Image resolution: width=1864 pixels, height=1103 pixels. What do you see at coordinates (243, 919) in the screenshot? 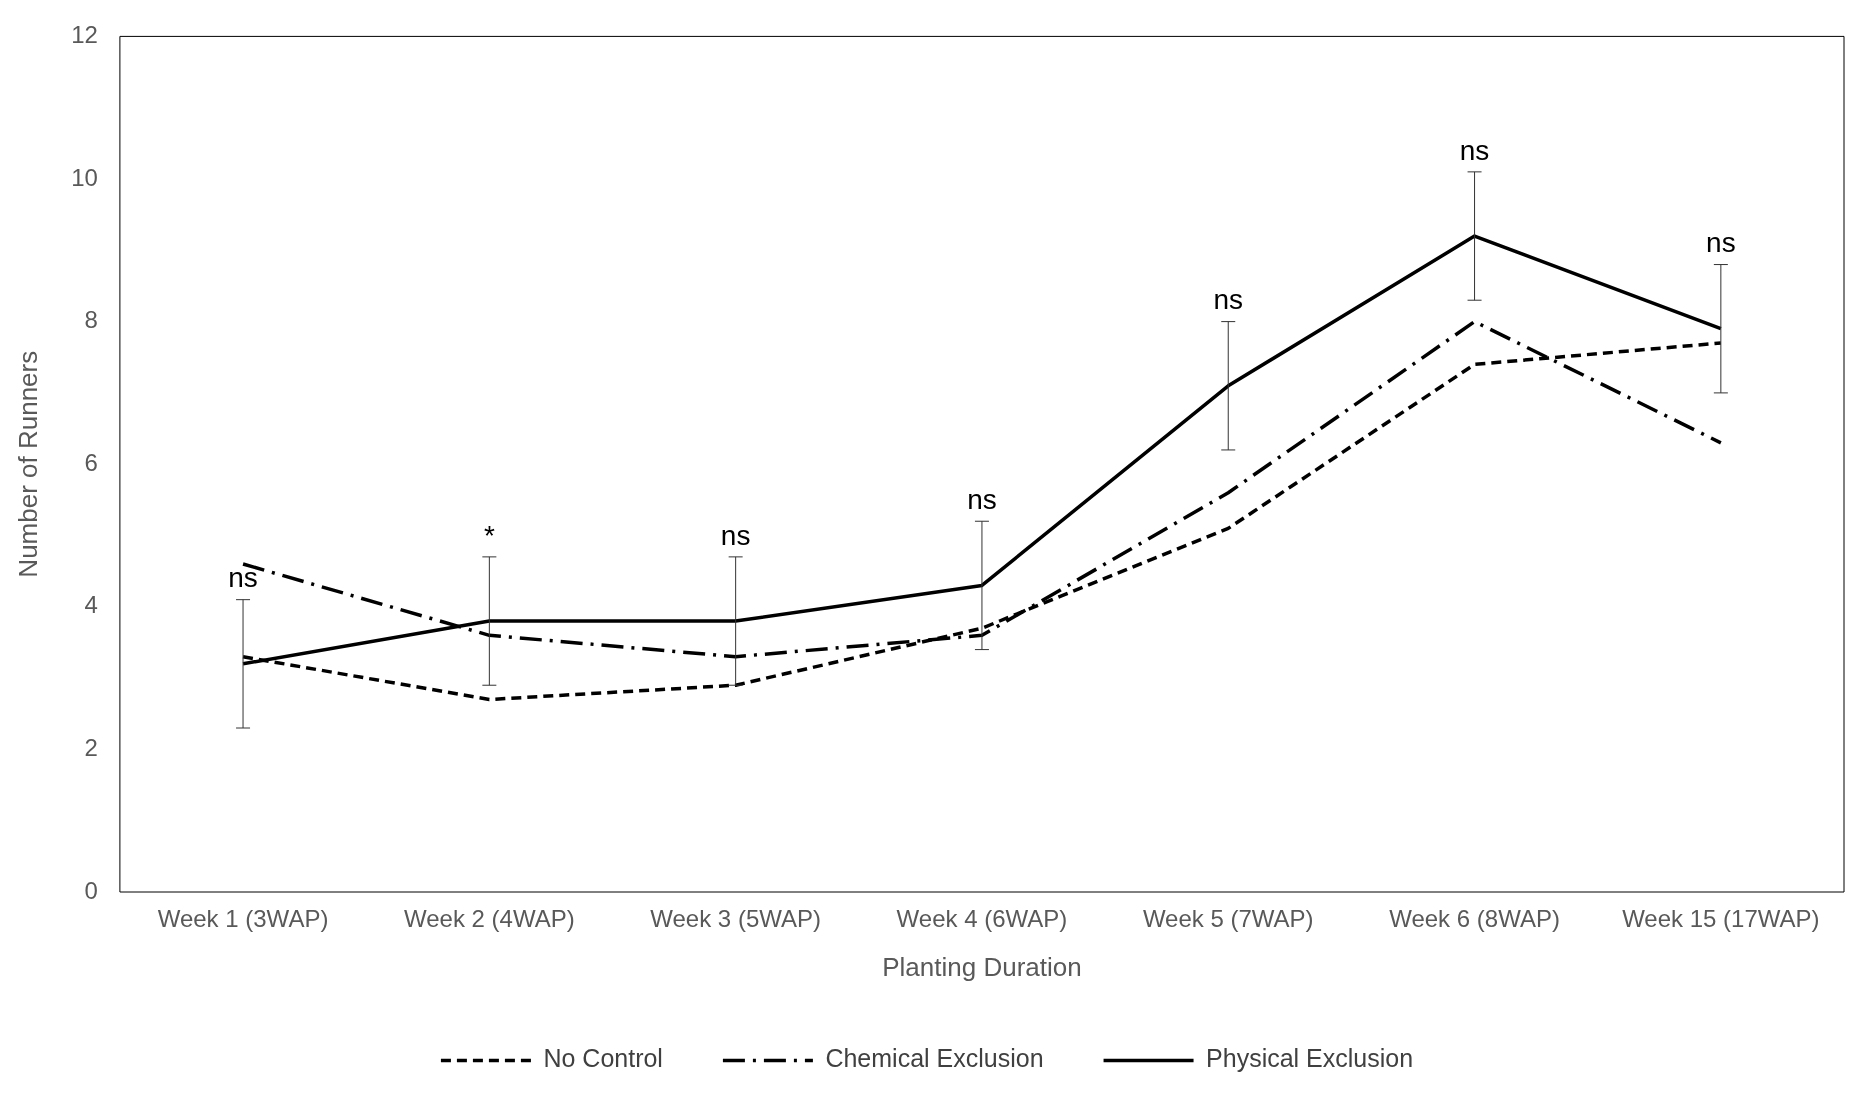
I see `x-tick-label: Week 1 (3WAP)` at bounding box center [243, 919].